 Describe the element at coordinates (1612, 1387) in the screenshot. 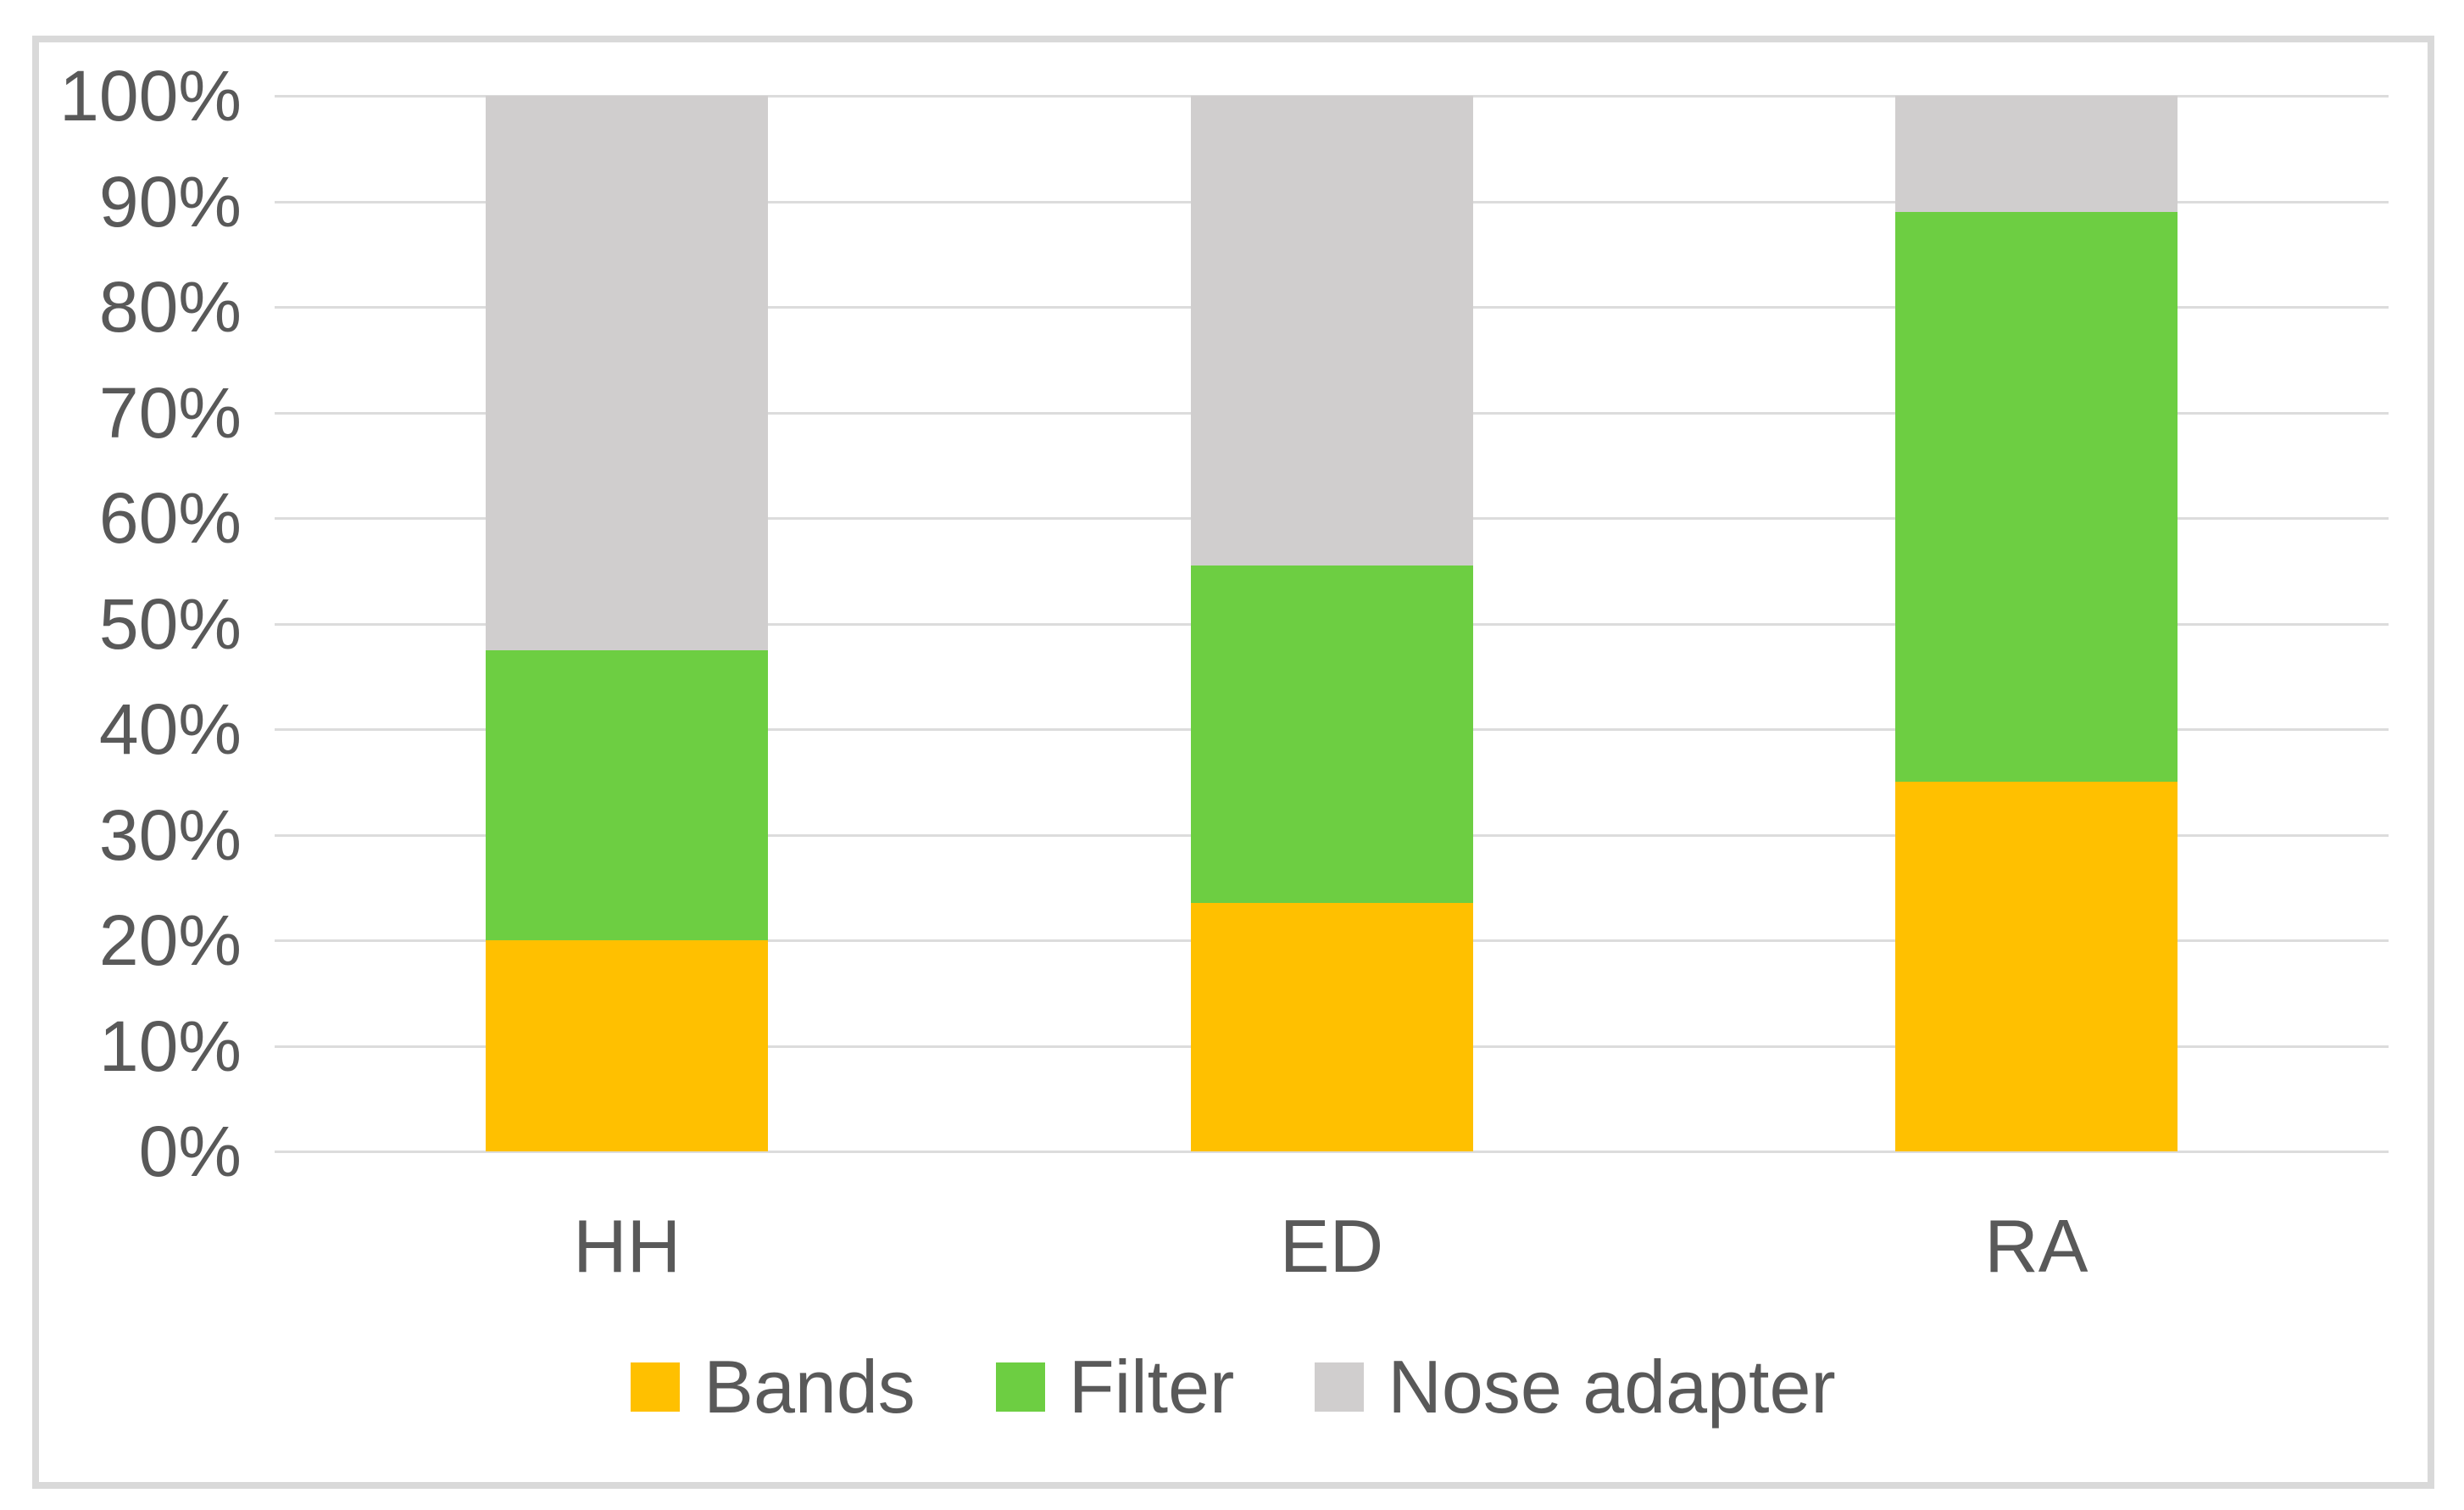

I see `legend-label: Nose adapter` at that location.